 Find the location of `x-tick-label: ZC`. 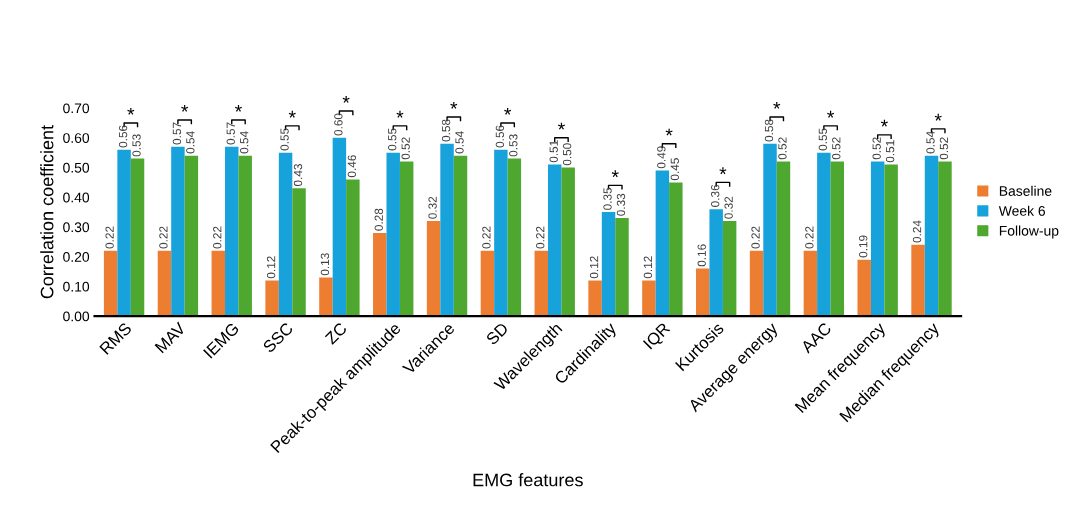

x-tick-label: ZC is located at coordinates (336, 333).